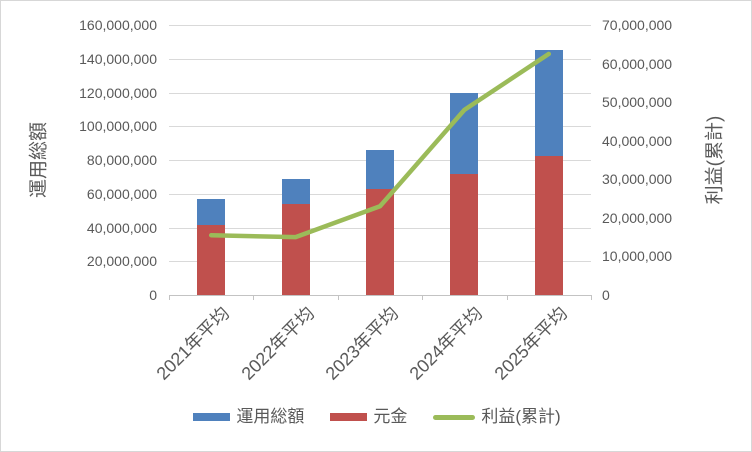 The height and width of the screenshot is (452, 752). Describe the element at coordinates (121, 227) in the screenshot. I see `y-axis-tick-label-left: 40,000,000` at that location.